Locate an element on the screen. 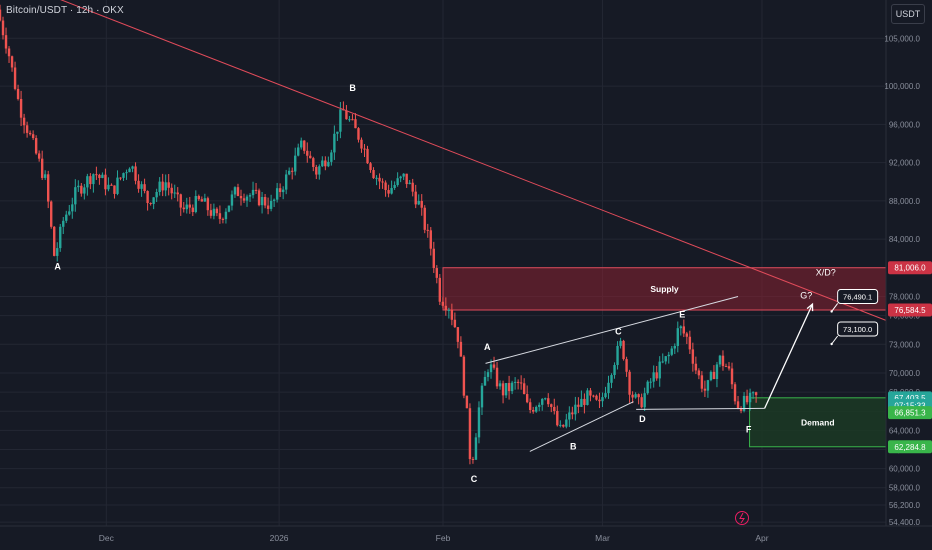 Image resolution: width=932 pixels, height=550 pixels. y-tick-label: 56,200.0 is located at coordinates (905, 505).